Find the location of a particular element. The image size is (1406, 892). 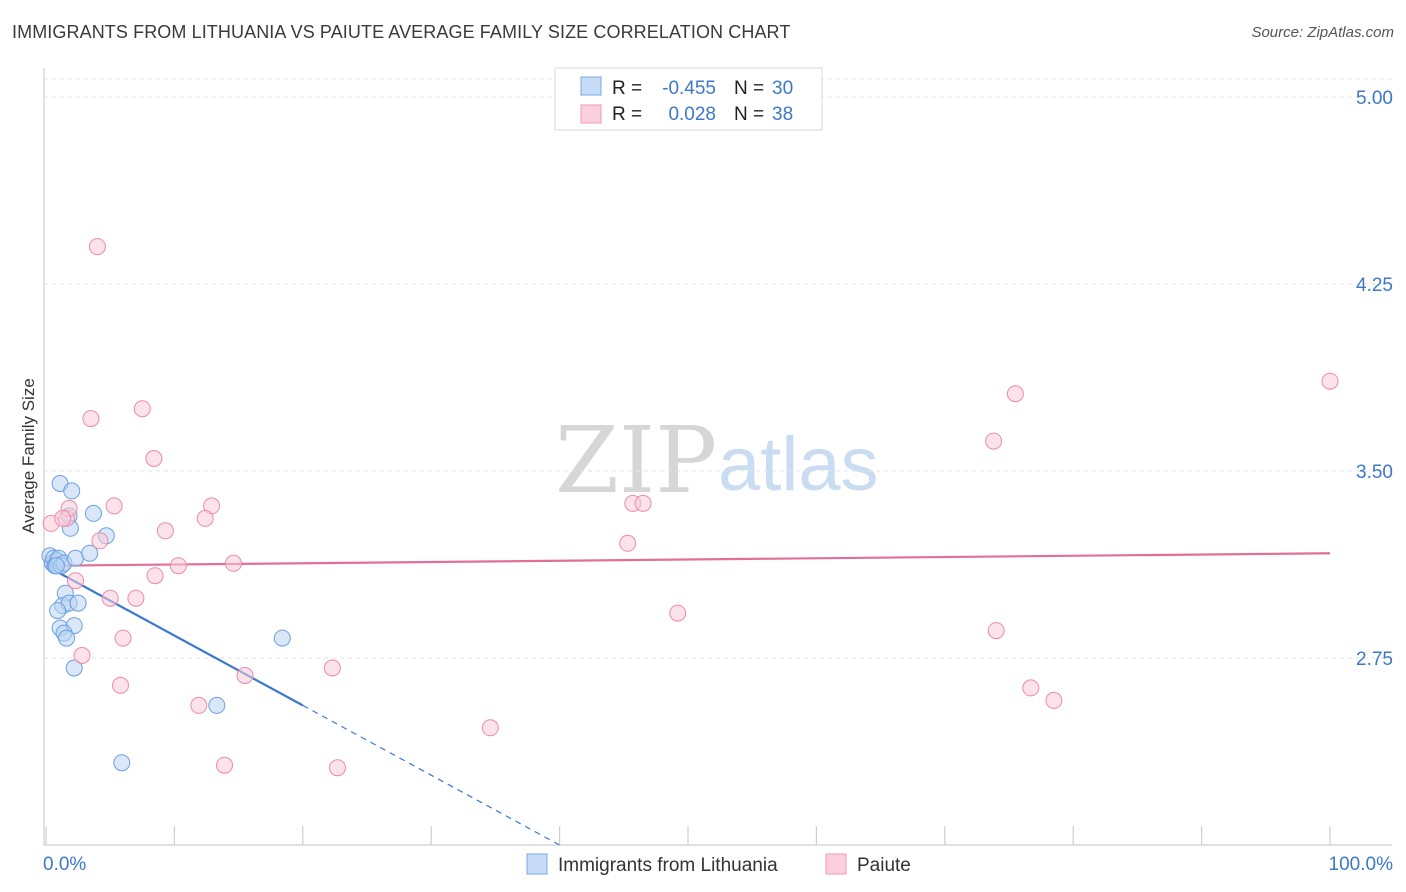

legend-label-lithuania: Immigrants from Lithuania is located at coordinates (668, 865).